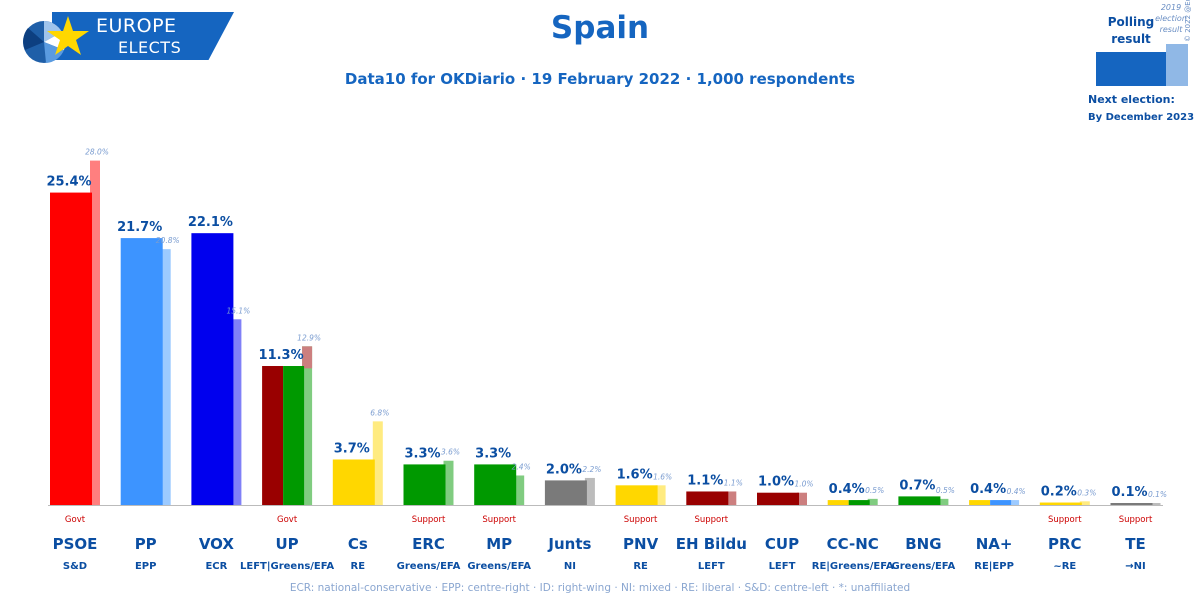 Image resolution: width=1200 pixels, height=600 pixels. Describe the element at coordinates (294, 435) in the screenshot. I see `poll-bar-up-seg2` at that location.